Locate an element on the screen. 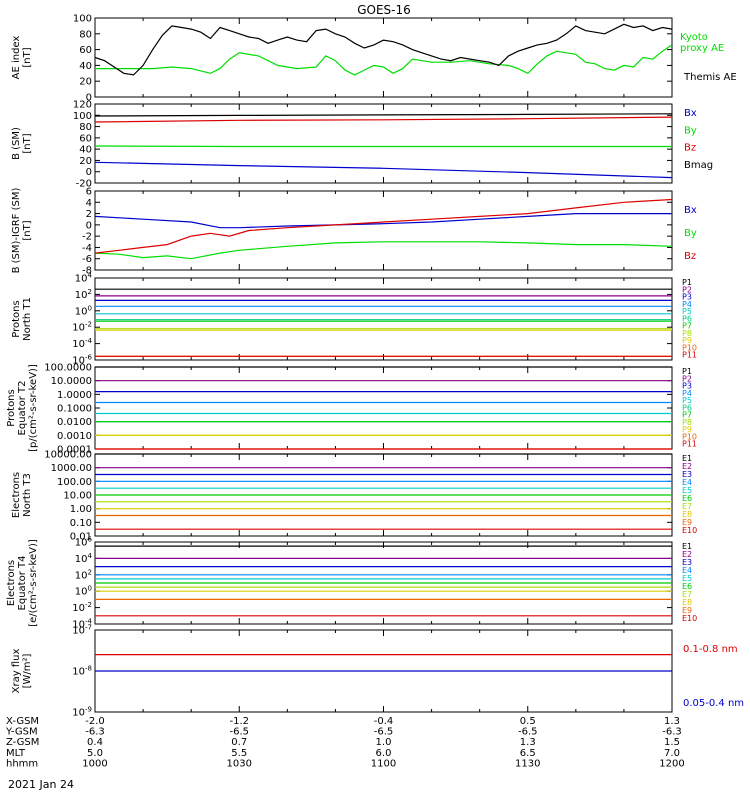 This screenshot has height=800, width=750. legend-entry: E1 is located at coordinates (687, 458).